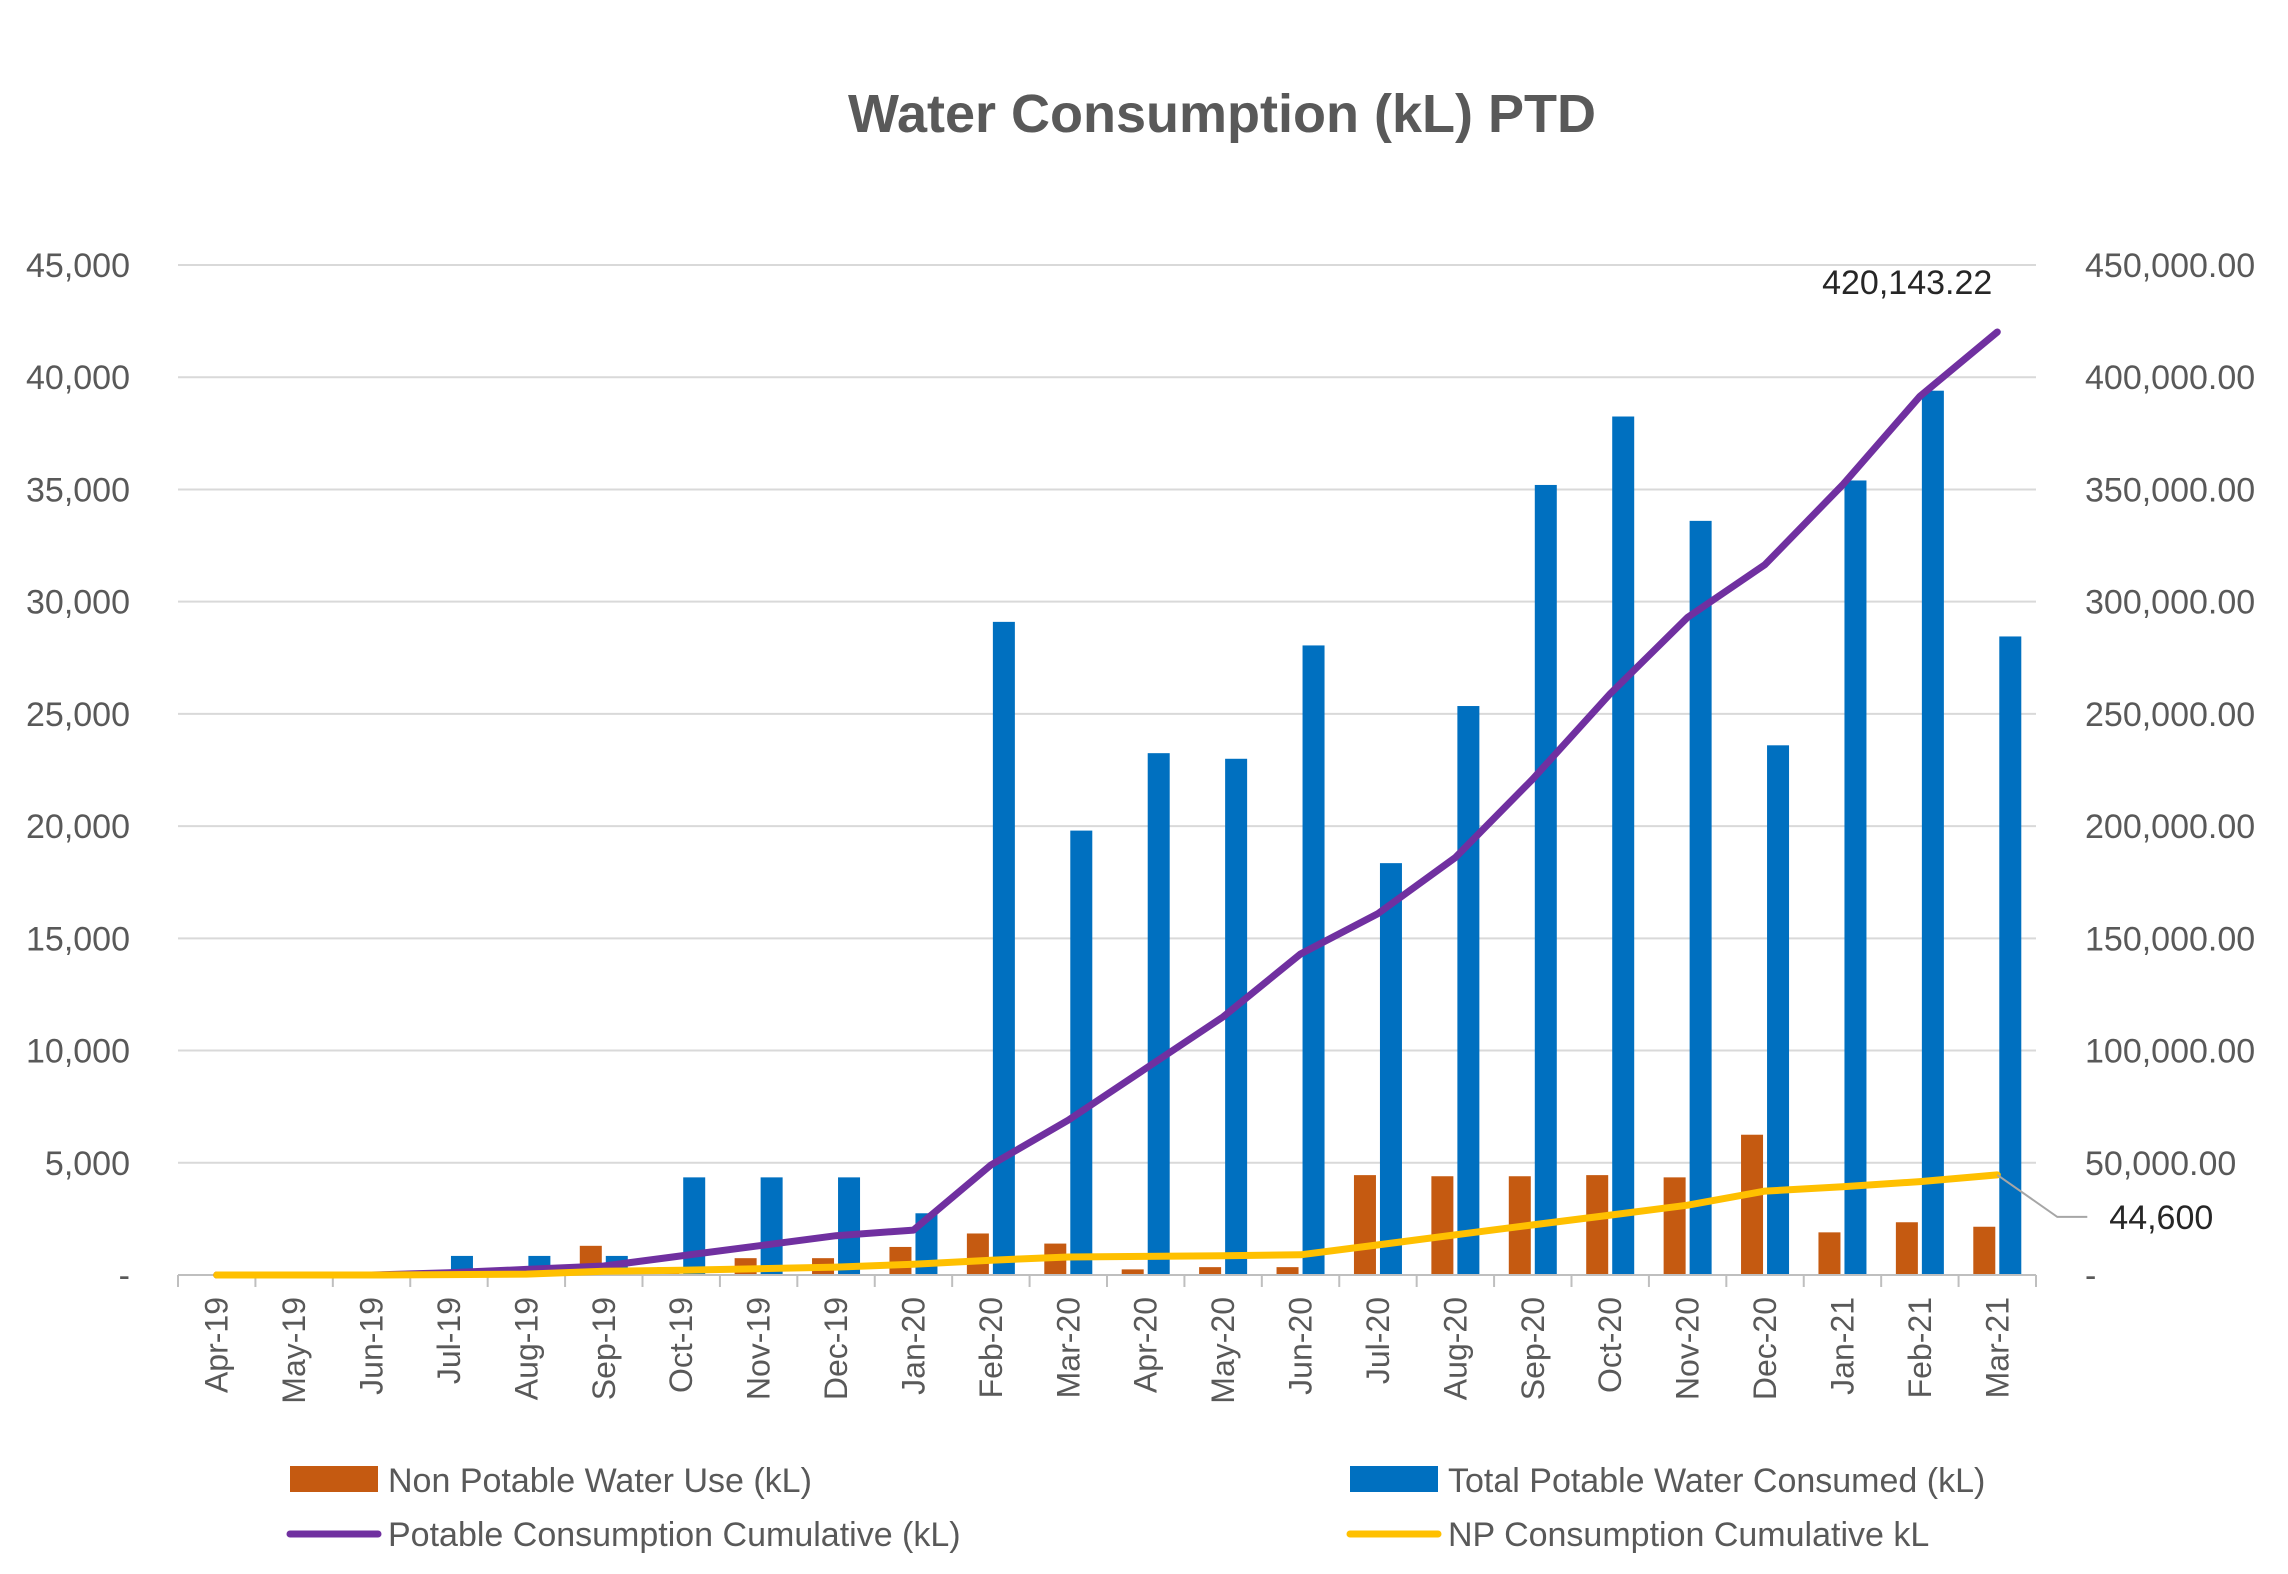 The width and height of the screenshot is (2288, 1574). I want to click on x-axis-category-label: May-19, so click(294, 1350).